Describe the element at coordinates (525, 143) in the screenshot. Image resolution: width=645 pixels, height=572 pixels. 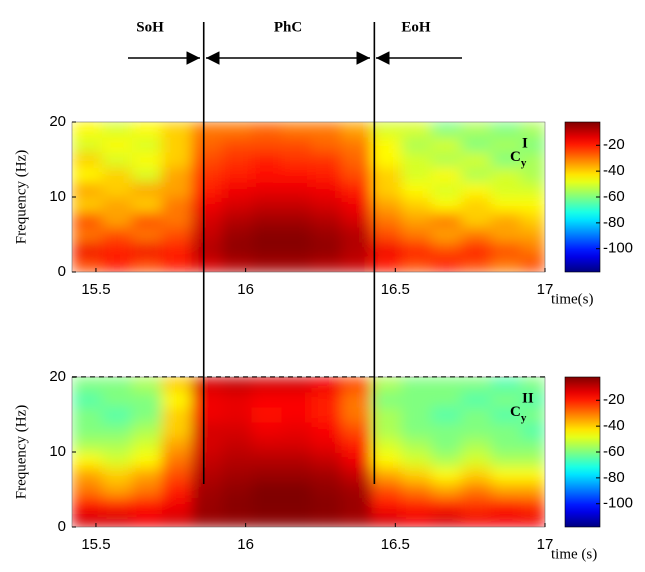
I see `annotation-sup: I` at that location.